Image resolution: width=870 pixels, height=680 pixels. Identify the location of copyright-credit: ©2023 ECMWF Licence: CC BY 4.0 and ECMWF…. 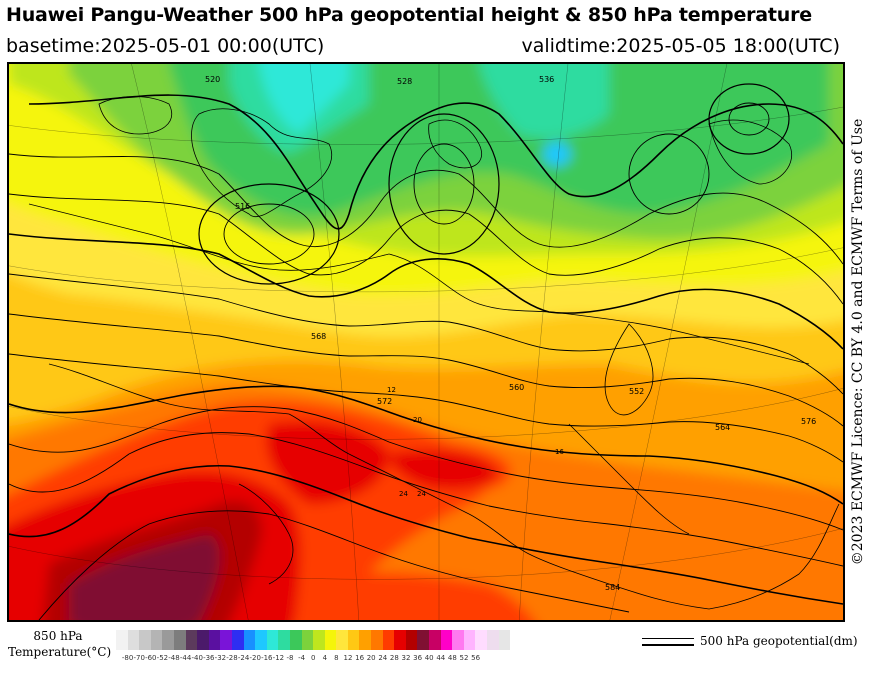
(858, 342).